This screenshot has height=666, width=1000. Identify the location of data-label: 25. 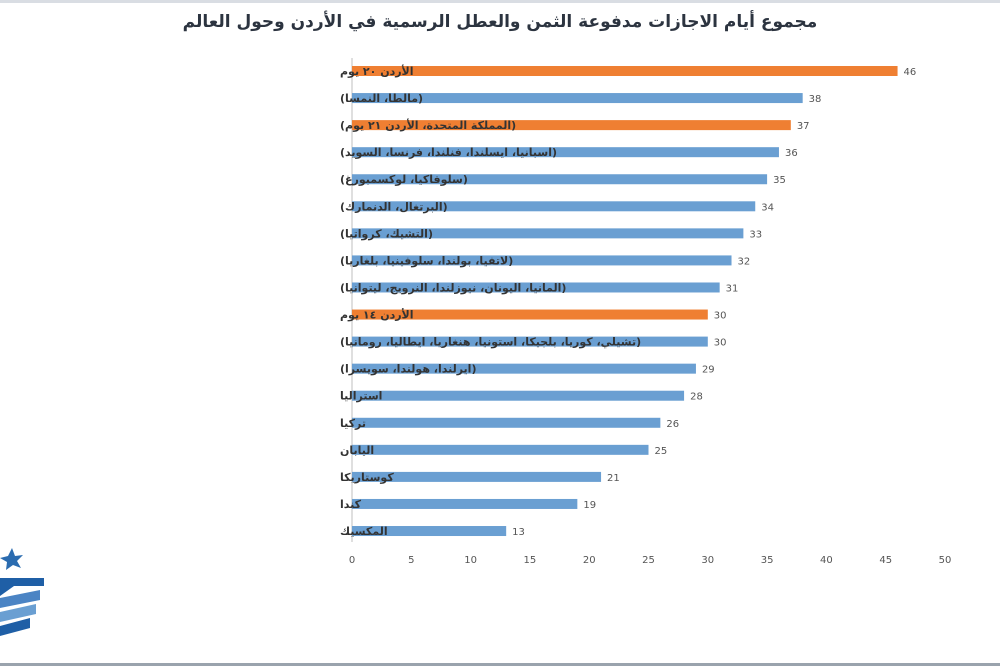
(661, 451).